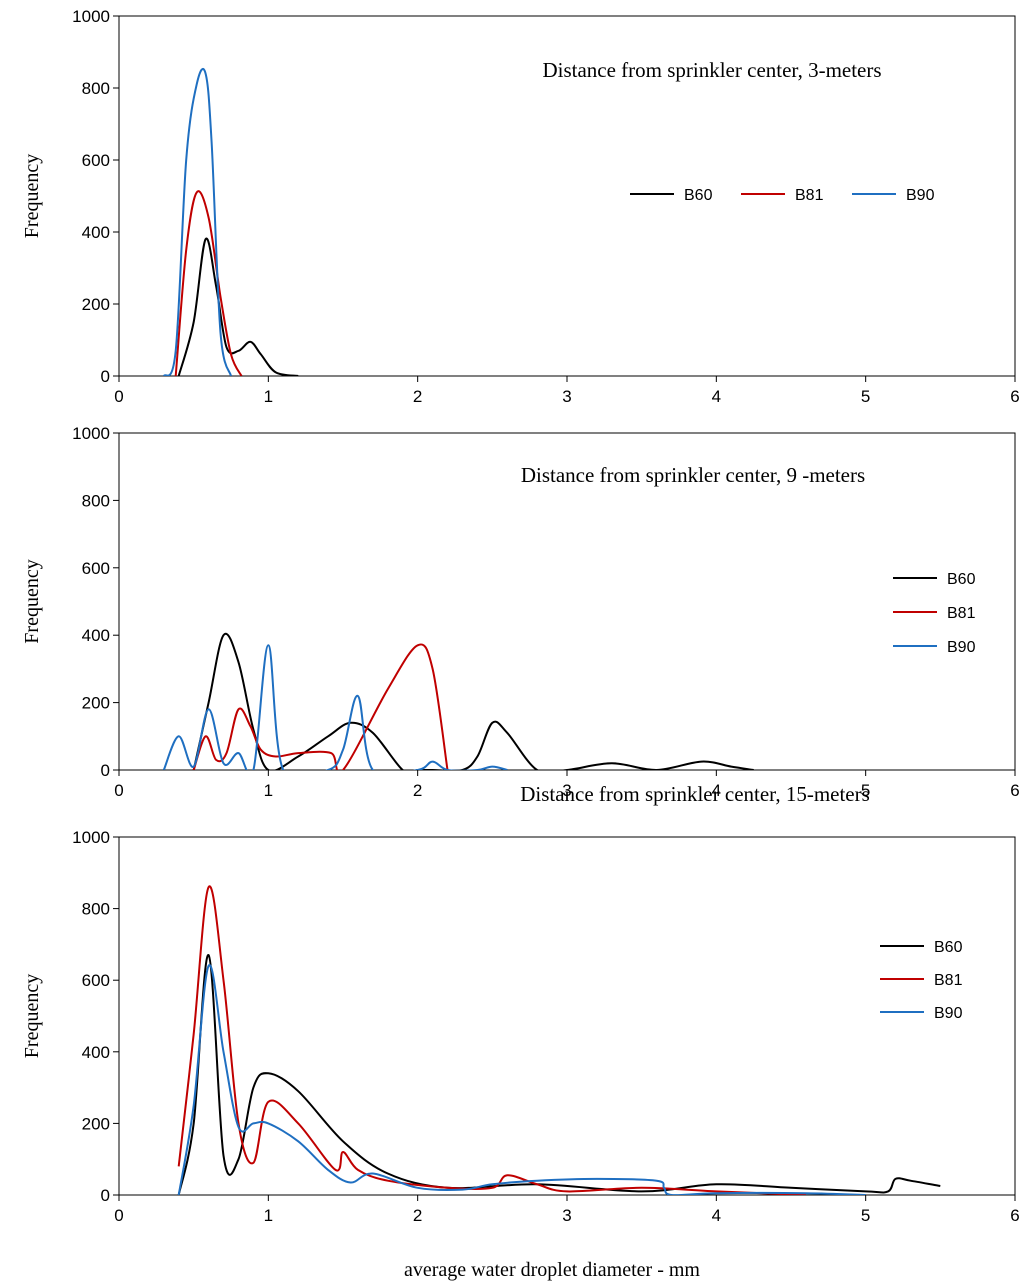  Describe the element at coordinates (552, 1270) in the screenshot. I see `x-axis-label: average water droplet diameter - mm` at that location.